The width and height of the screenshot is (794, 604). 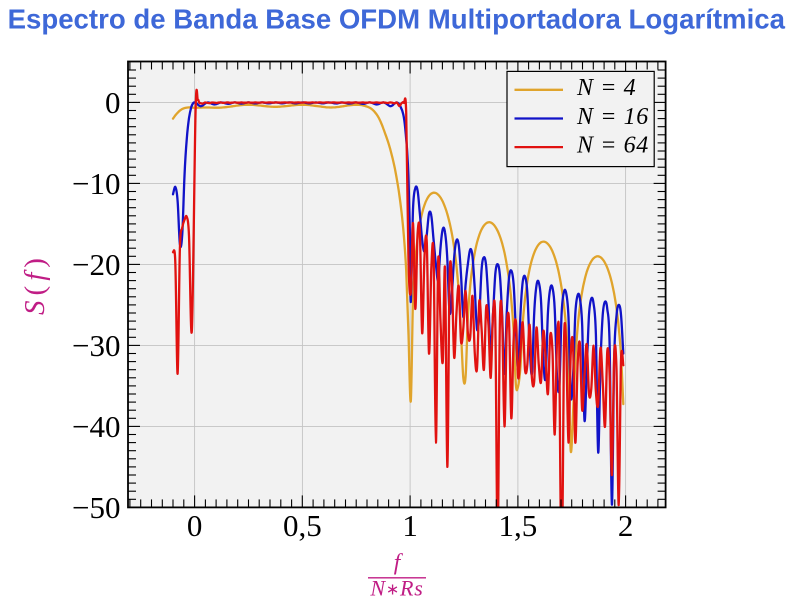 I want to click on svg-text: 0,5, so click(x=302, y=525).